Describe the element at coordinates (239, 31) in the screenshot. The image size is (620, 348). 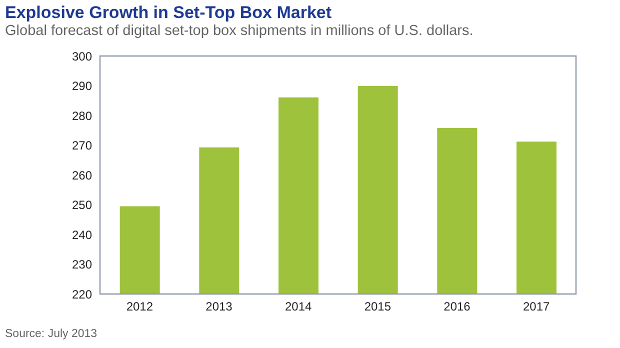
I see `chart-subtitle: Global forecast of digital set-top box shipments in millions of U.S. dollars.` at that location.